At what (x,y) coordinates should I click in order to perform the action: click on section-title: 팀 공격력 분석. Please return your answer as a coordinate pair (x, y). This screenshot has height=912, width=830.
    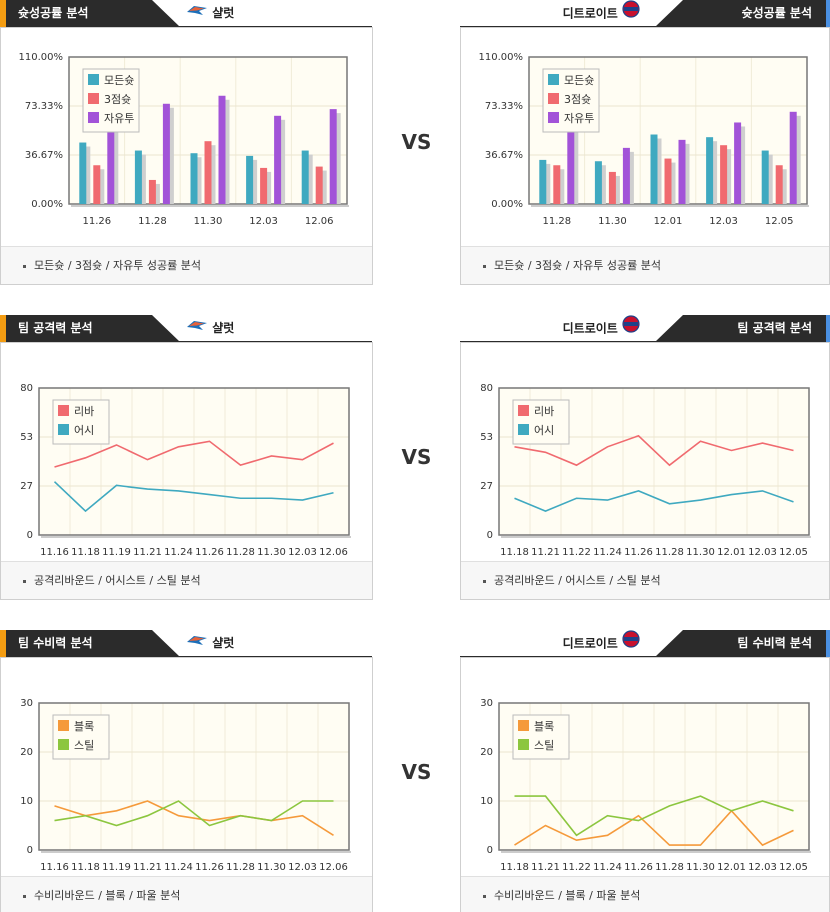
    Looking at the image, I should click on (90, 328).